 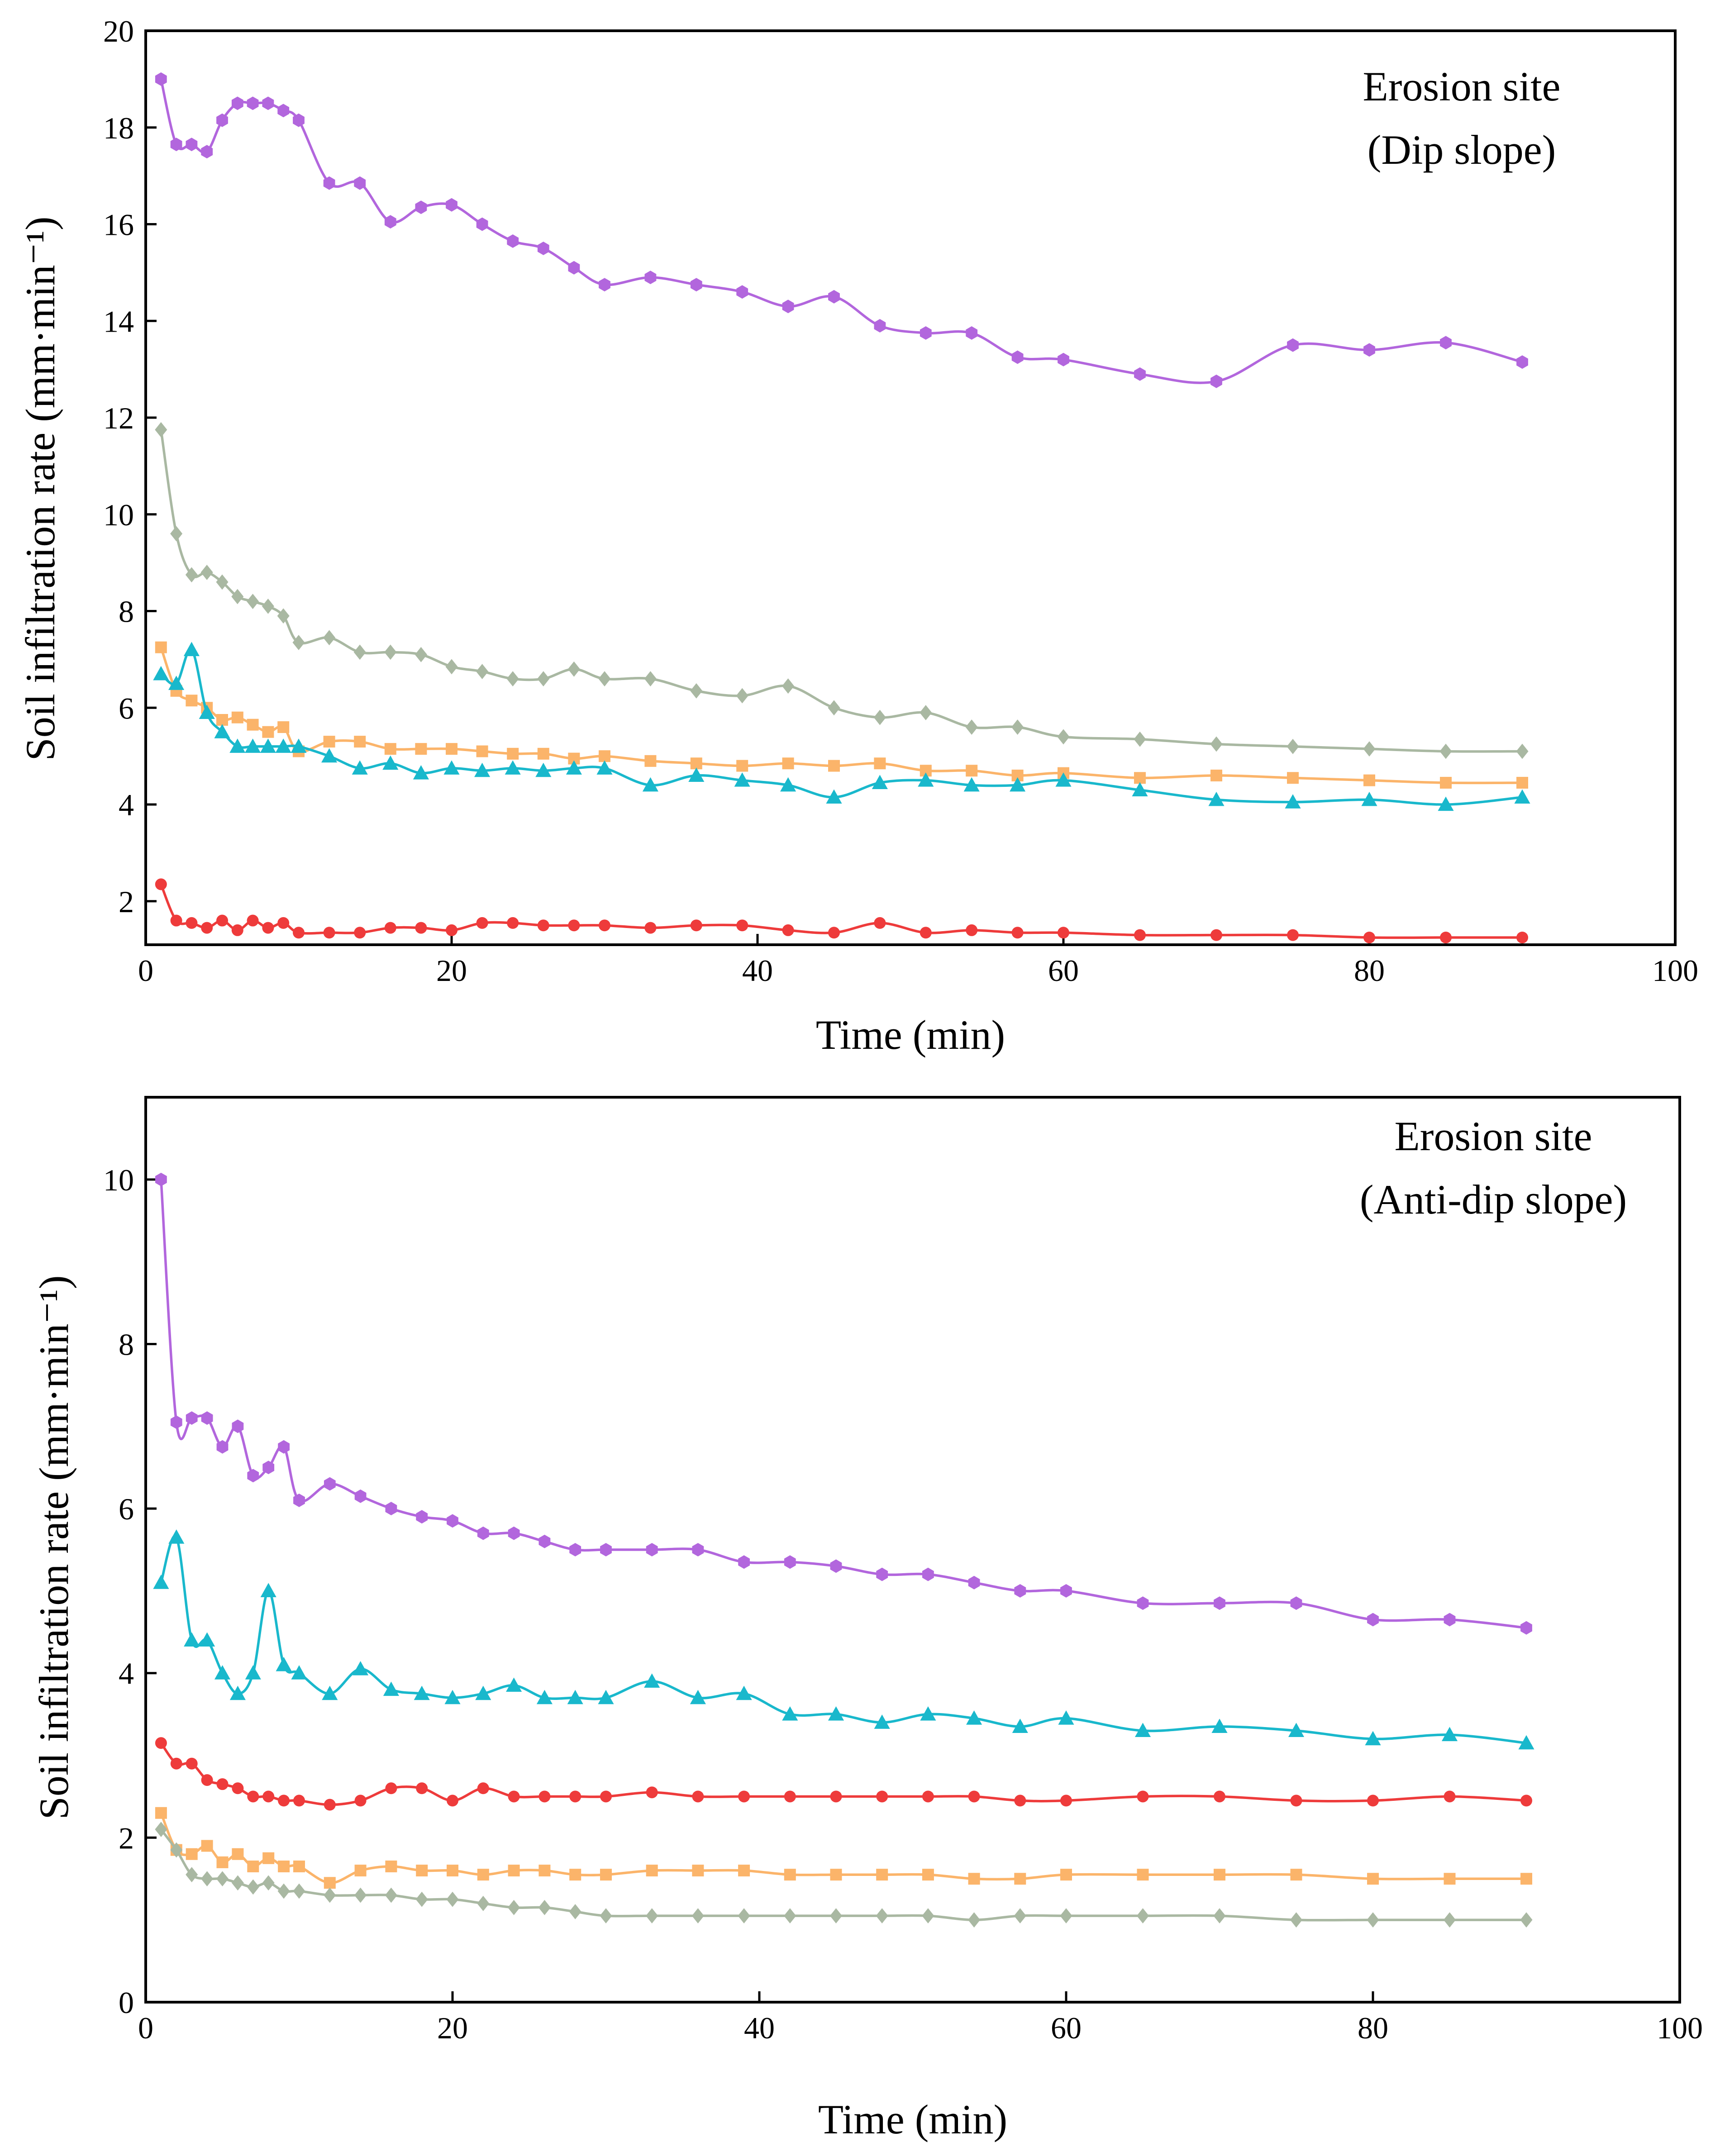 I want to click on x-tick-label: 100, so click(x=1675, y=970).